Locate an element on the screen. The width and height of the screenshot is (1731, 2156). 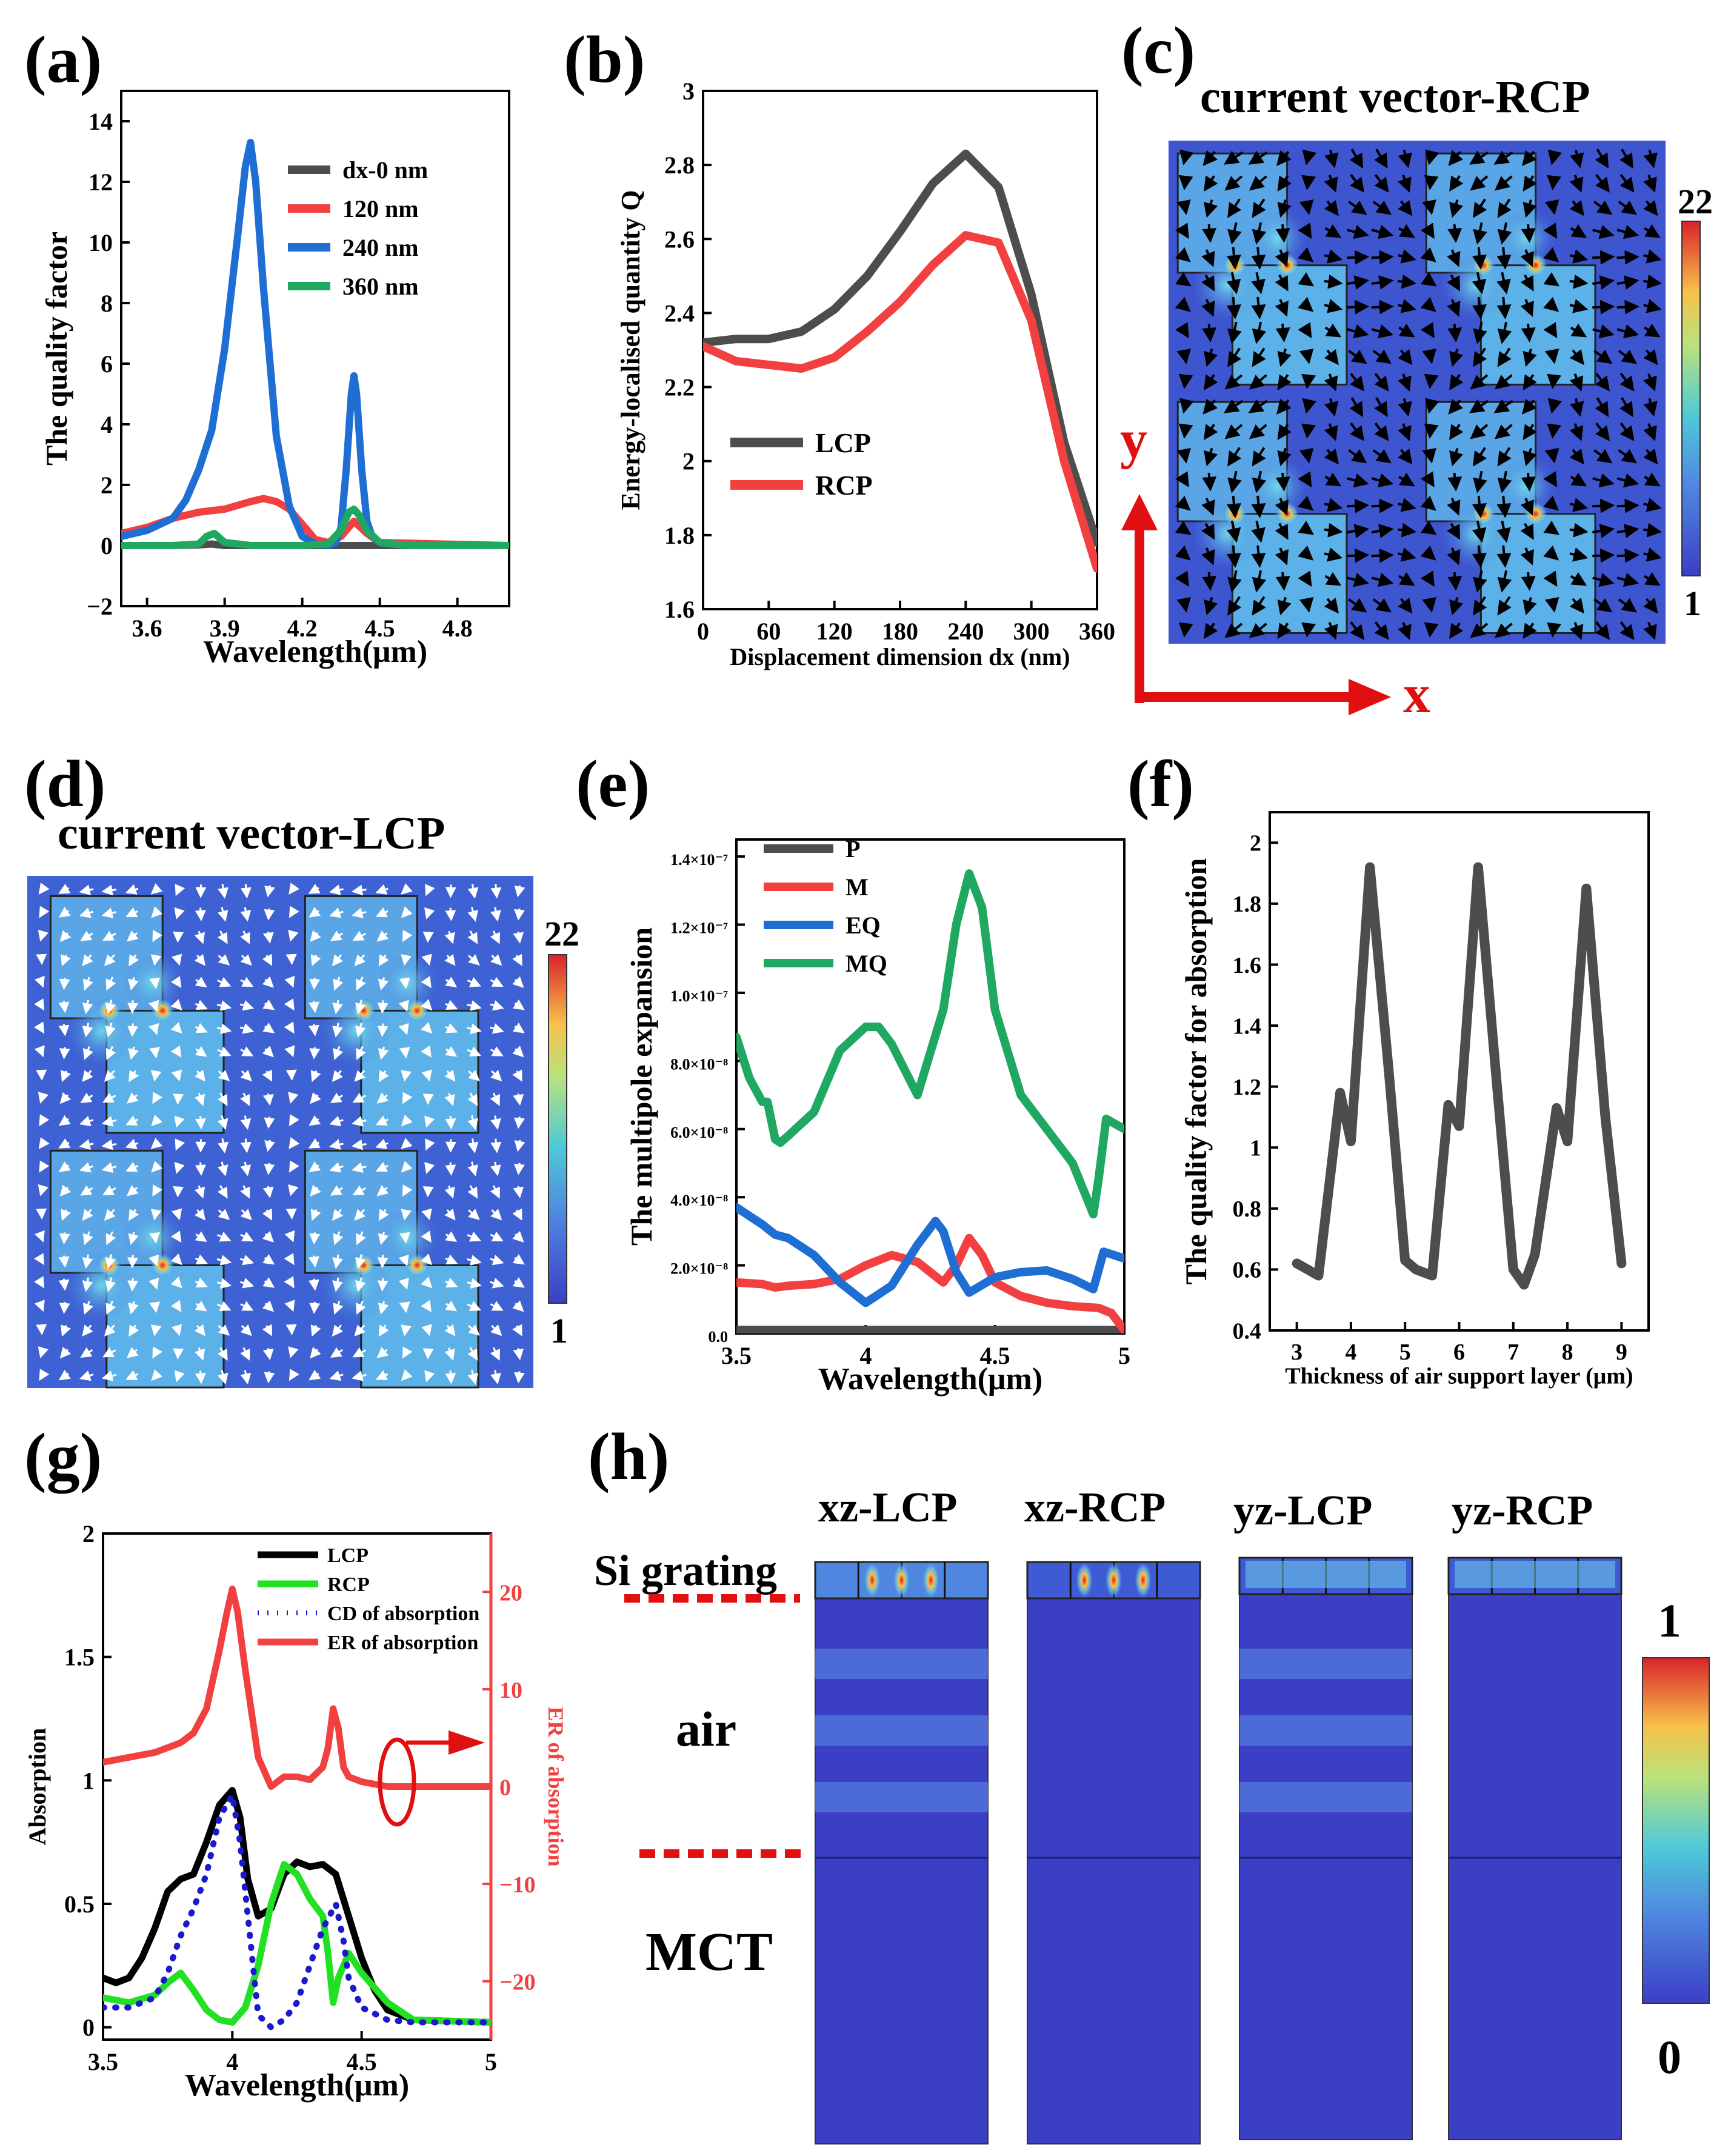
series-e-eq is located at coordinates (930, 1255).